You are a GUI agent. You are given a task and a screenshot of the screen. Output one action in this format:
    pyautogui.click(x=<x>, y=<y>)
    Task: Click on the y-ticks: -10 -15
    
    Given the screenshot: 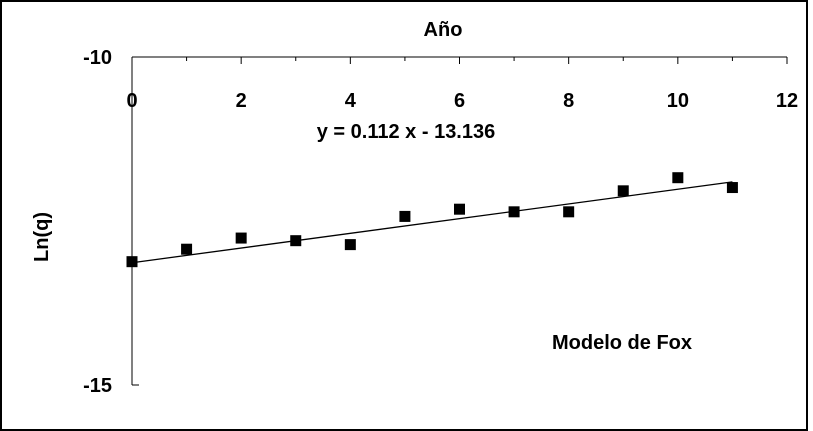 What is the action you would take?
    pyautogui.click(x=111, y=222)
    